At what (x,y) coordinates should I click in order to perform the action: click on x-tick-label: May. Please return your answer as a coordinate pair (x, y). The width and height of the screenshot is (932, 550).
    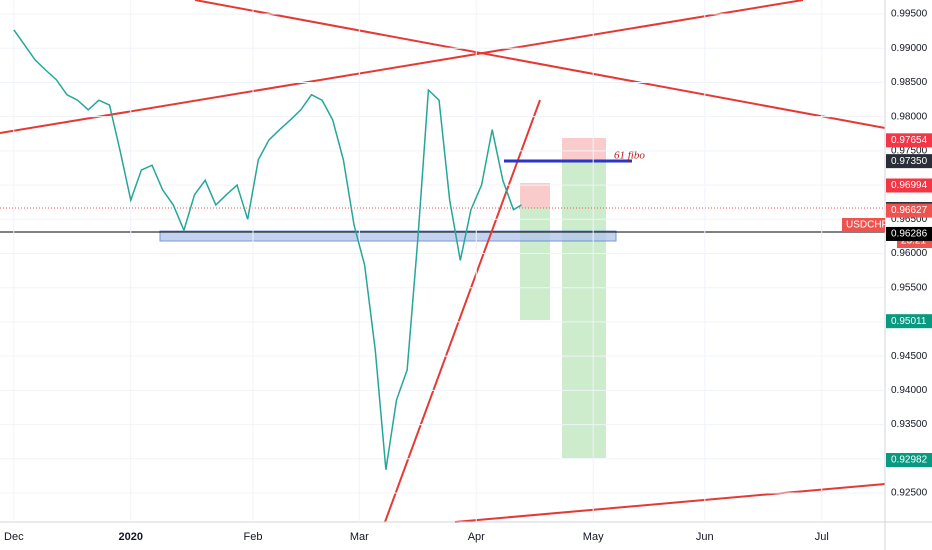
    Looking at the image, I should click on (593, 537).